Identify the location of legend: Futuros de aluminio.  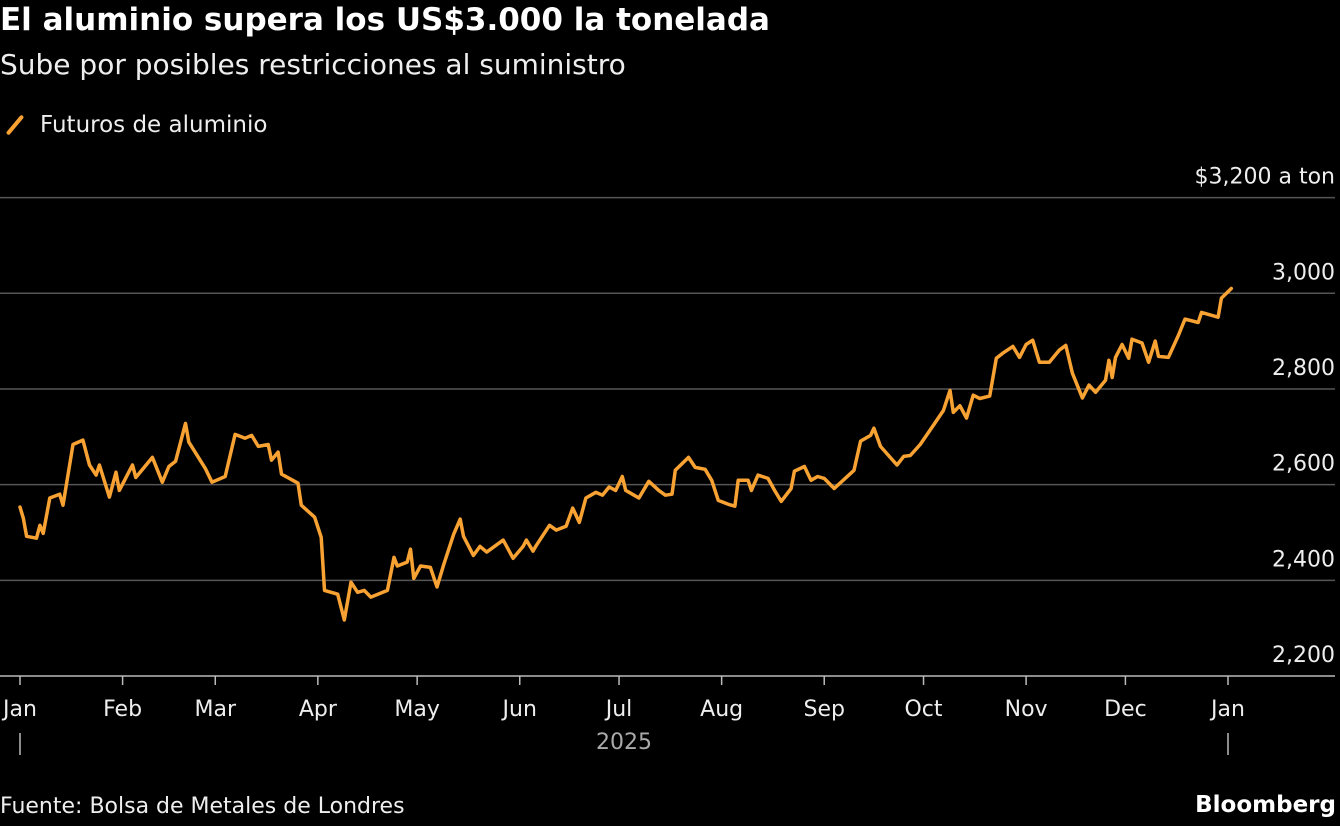
(135, 125).